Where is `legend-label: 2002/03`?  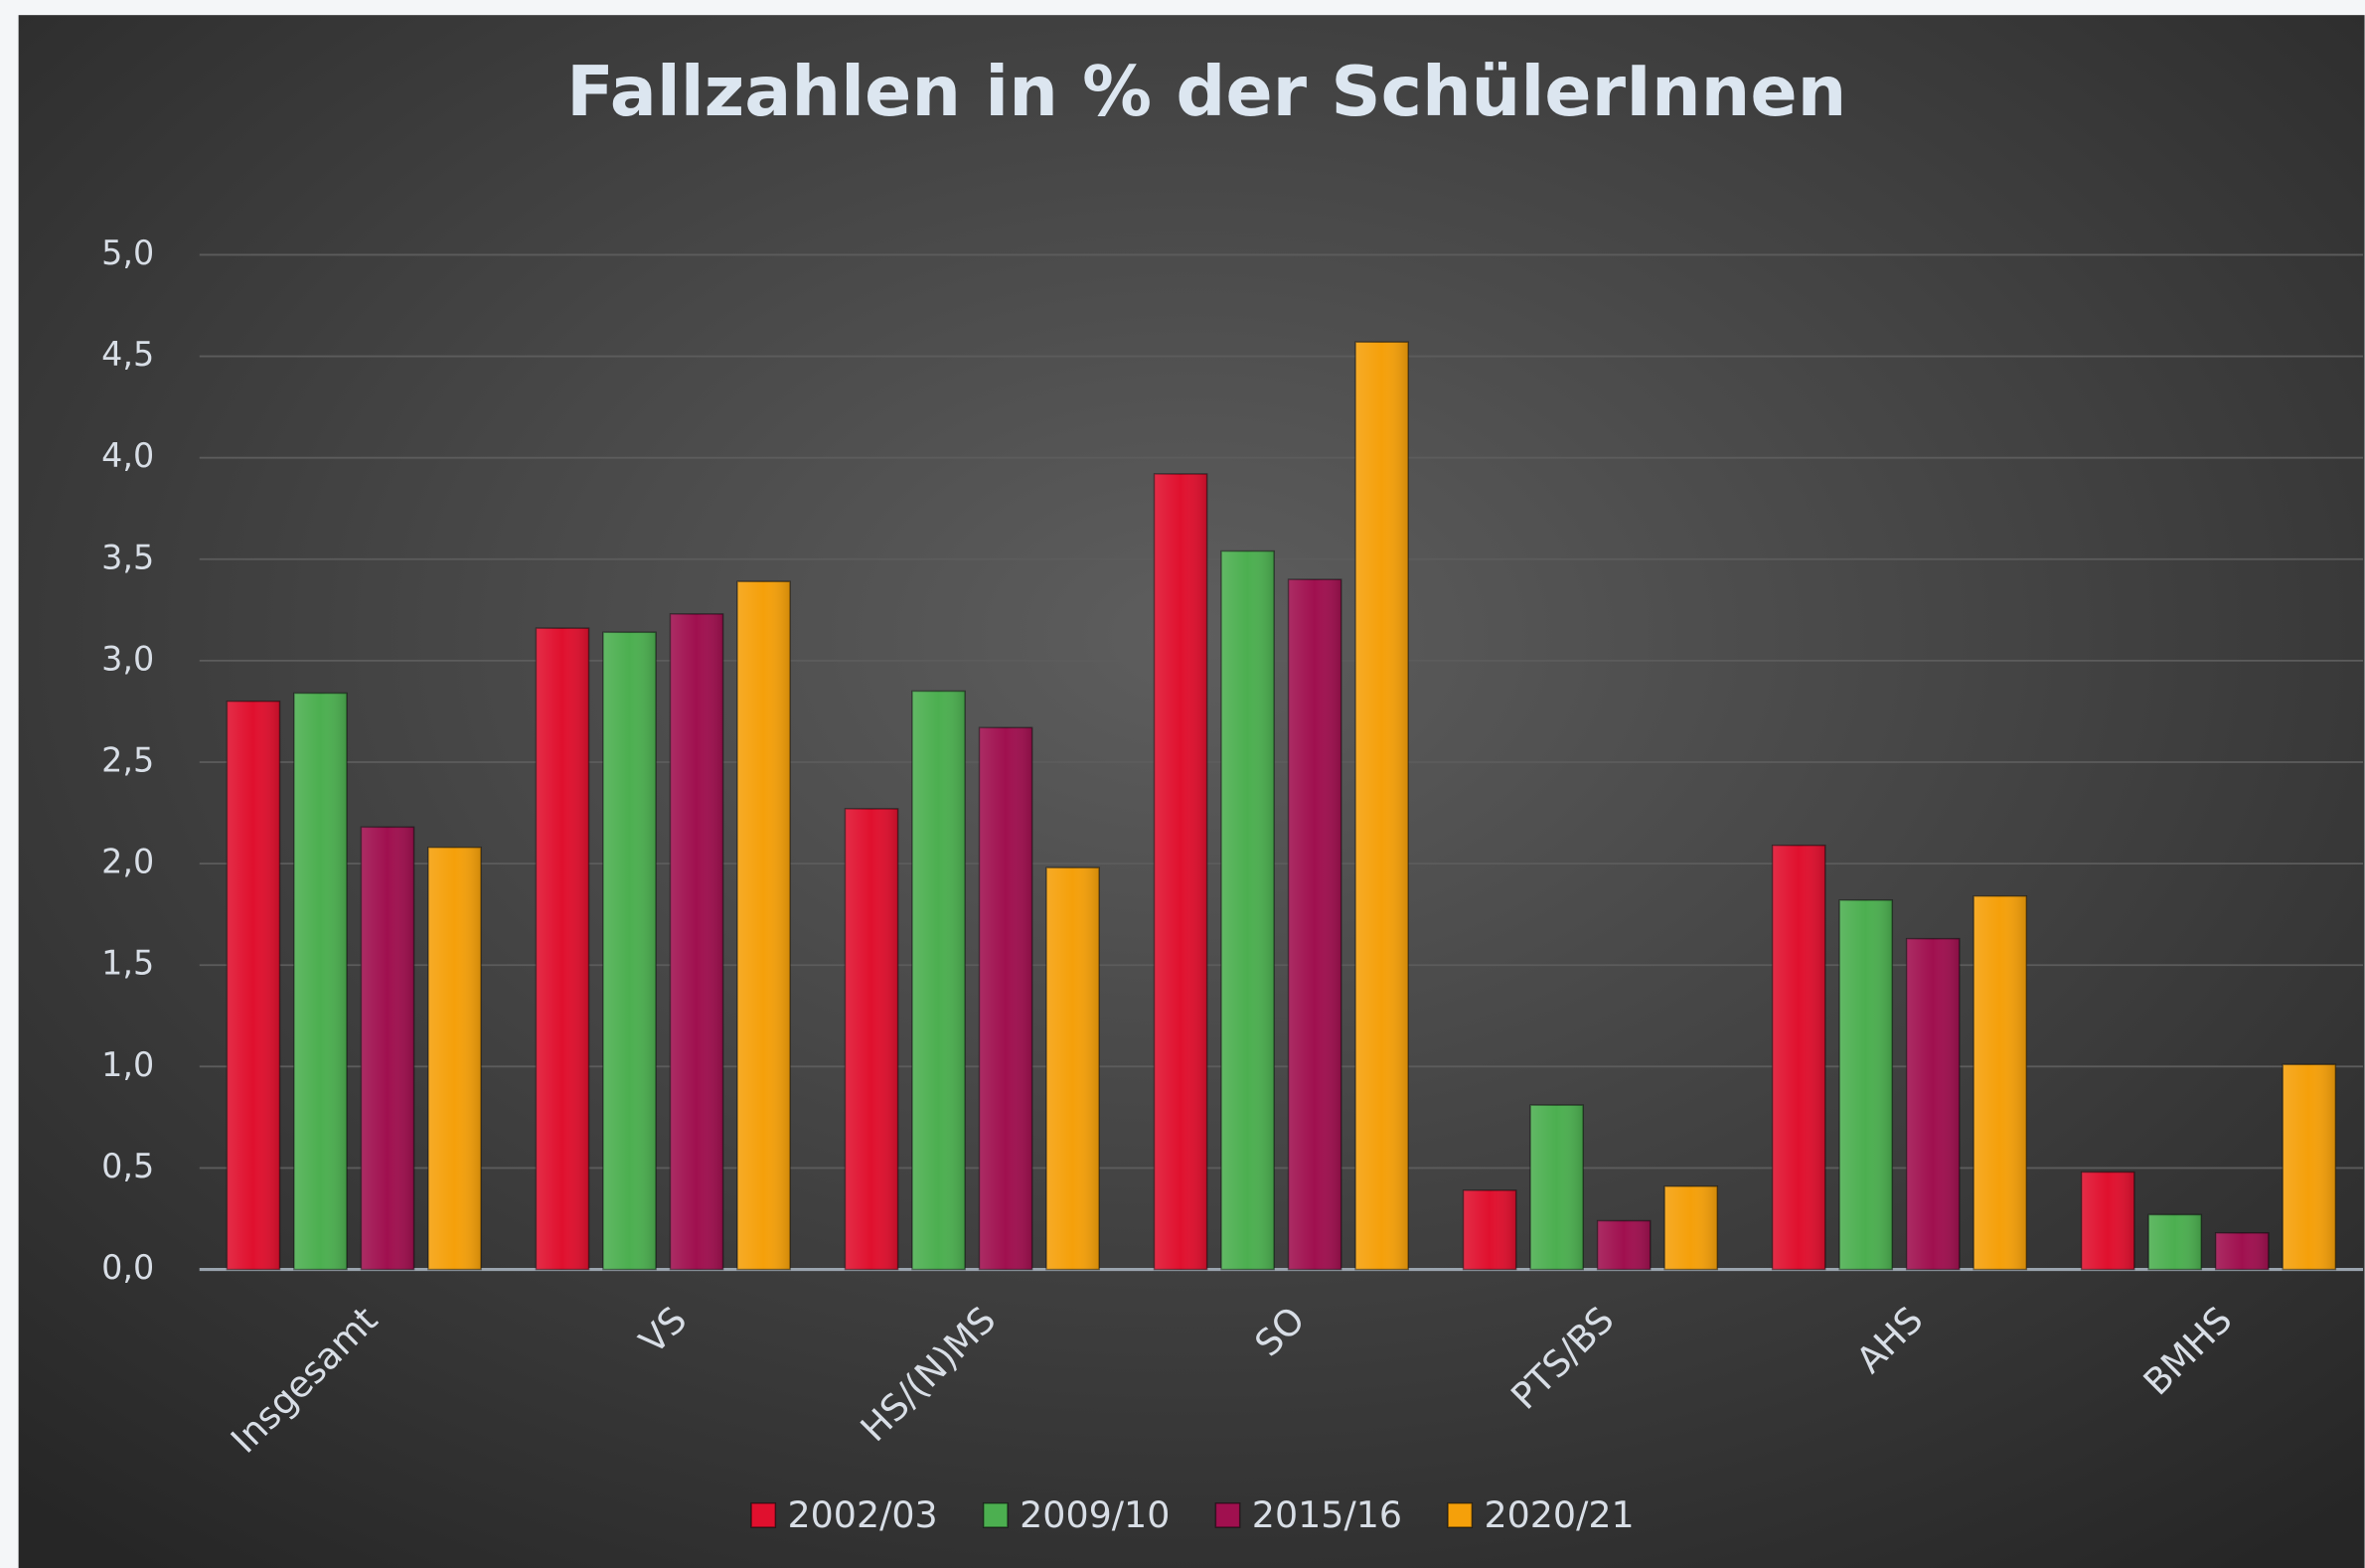
legend-label: 2002/03 is located at coordinates (862, 1515).